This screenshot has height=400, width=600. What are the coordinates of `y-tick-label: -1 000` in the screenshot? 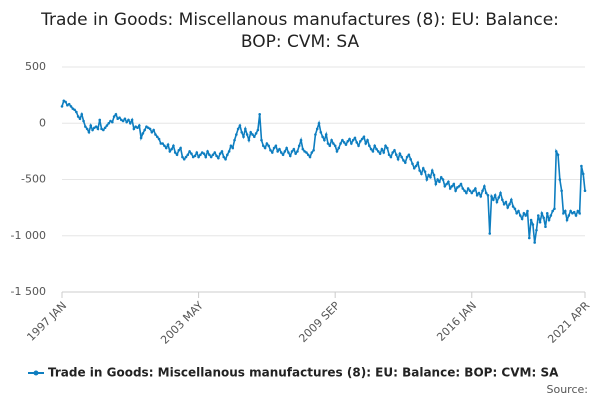 It's located at (28, 235).